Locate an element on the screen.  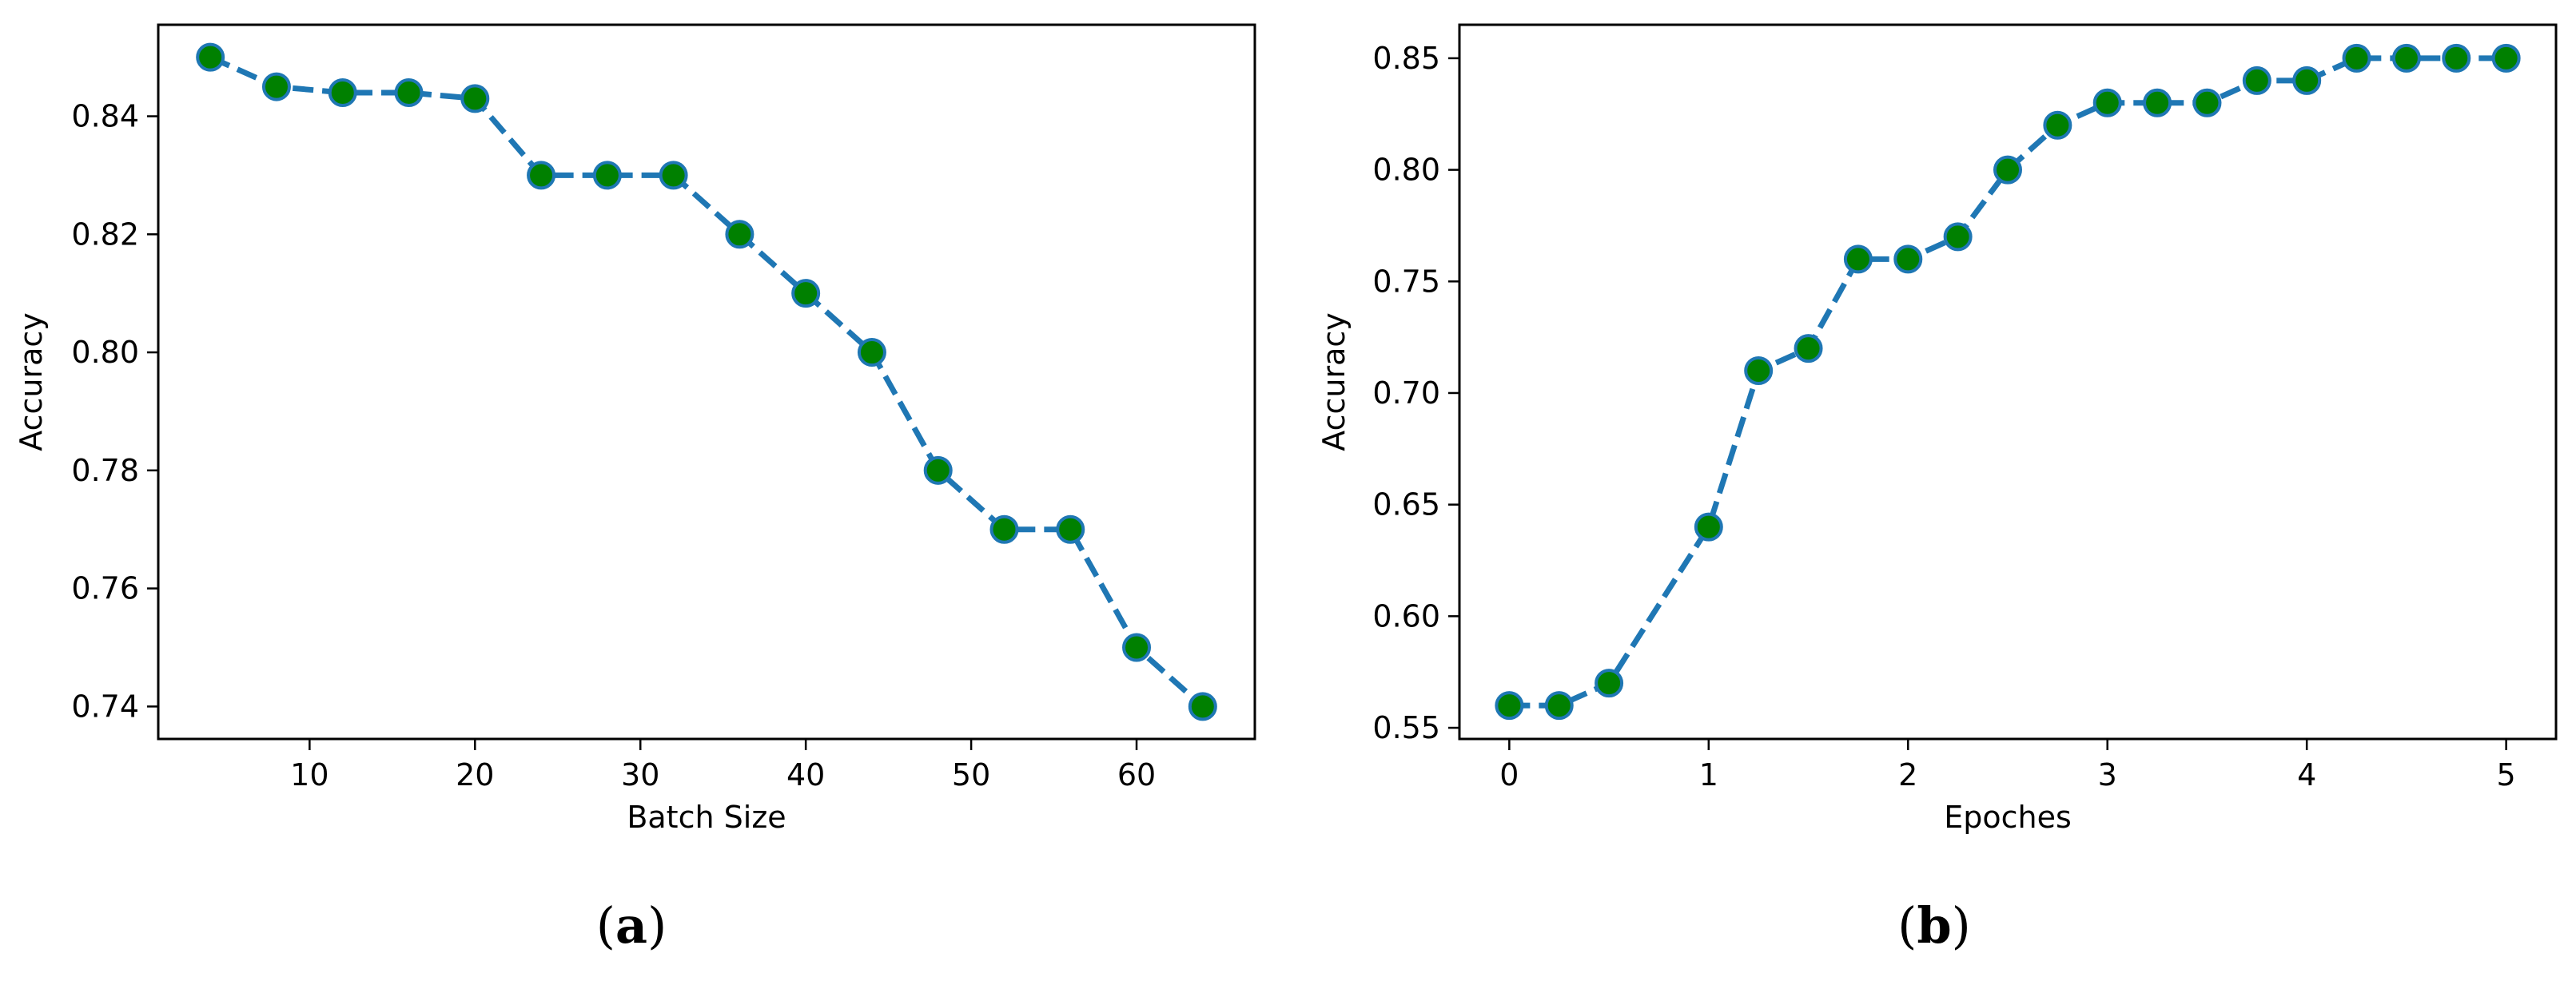
x-tick-label: 2 is located at coordinates (1907, 774).